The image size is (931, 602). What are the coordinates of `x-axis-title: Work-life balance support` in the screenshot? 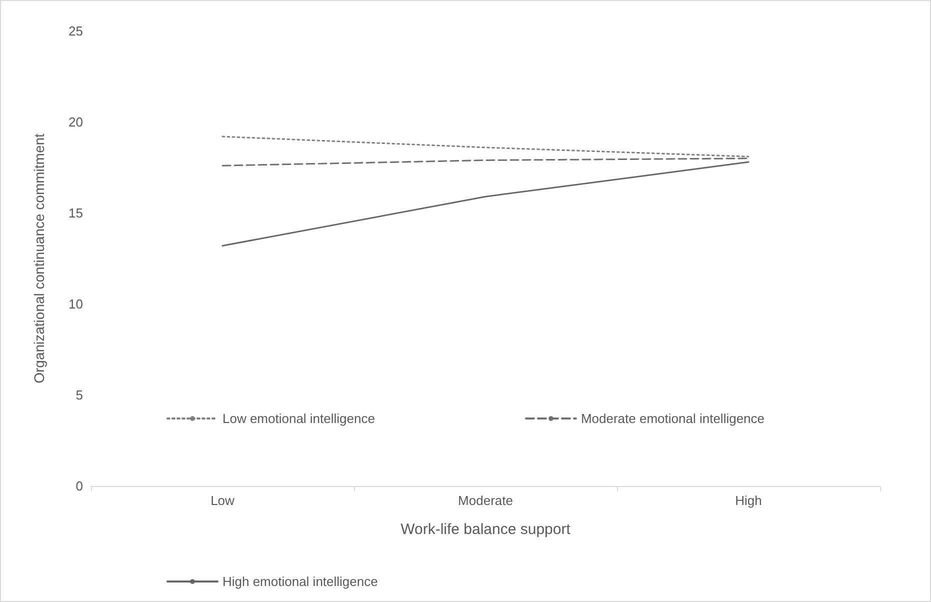 It's located at (486, 529).